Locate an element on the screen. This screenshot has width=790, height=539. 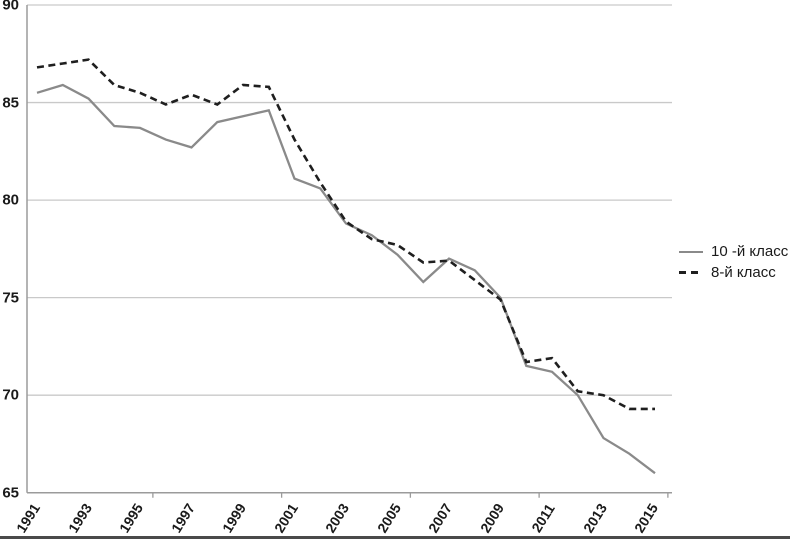
legend-dashed-line-swatch is located at coordinates (691, 272).